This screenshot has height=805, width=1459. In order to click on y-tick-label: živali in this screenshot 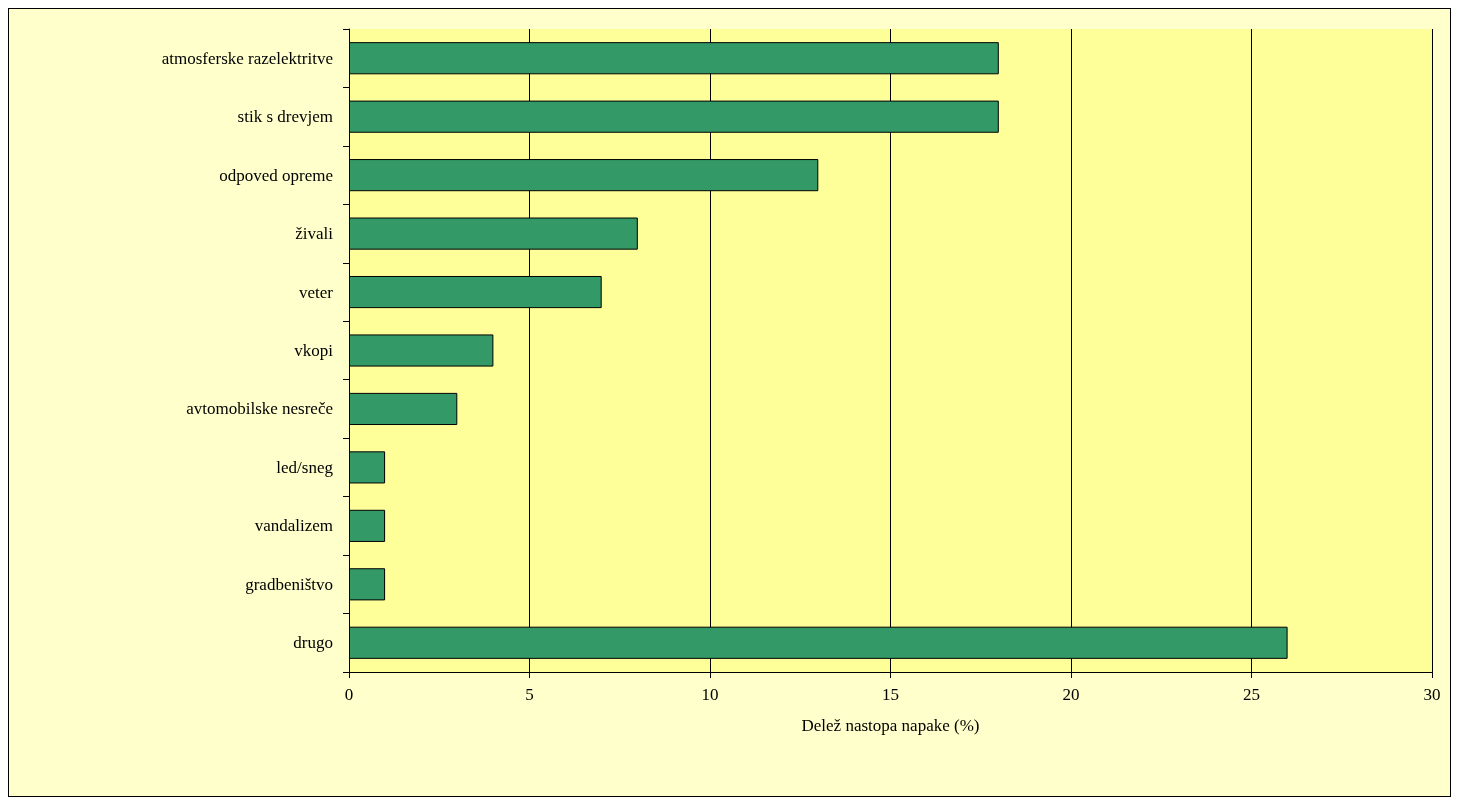, I will do `click(314, 234)`.